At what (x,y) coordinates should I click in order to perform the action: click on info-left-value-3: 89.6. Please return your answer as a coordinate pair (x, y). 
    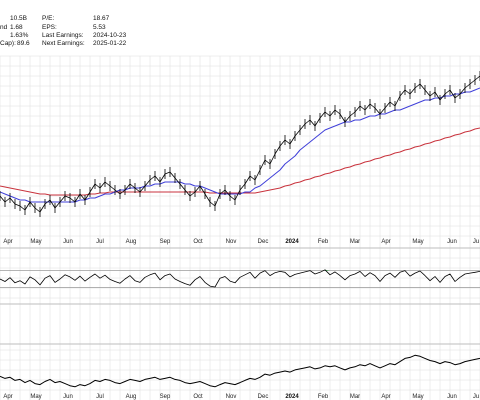
    Looking at the image, I should click on (23, 43).